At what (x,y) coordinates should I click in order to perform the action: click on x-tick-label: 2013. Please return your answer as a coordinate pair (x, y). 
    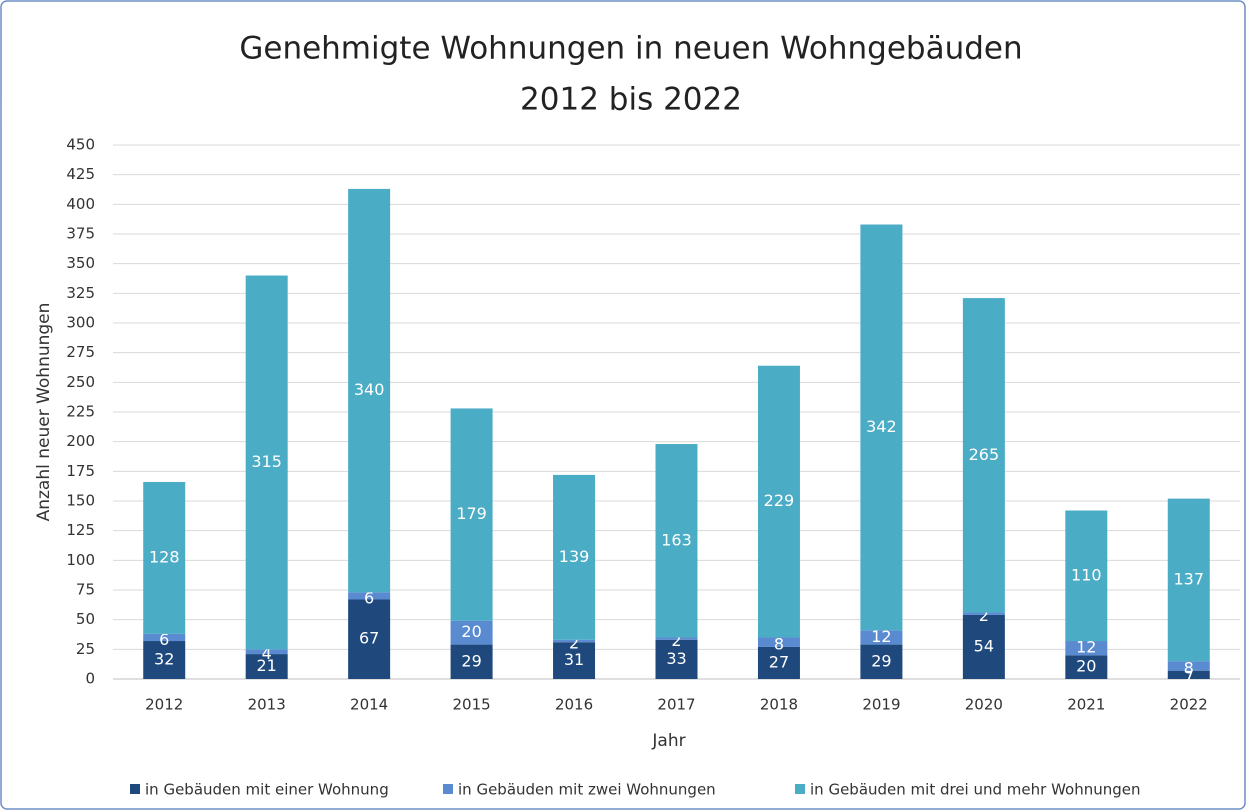
    Looking at the image, I should click on (267, 705).